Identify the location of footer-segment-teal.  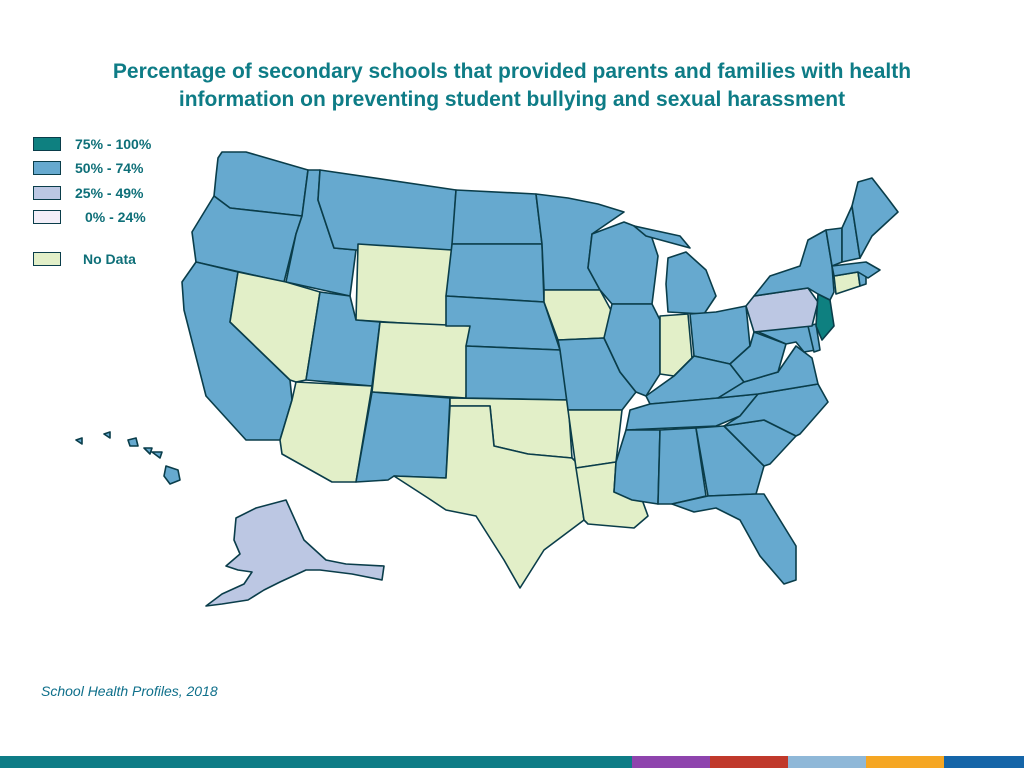
(316, 762).